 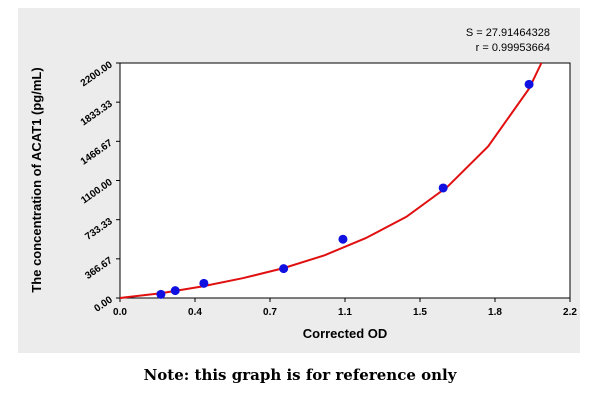 What do you see at coordinates (570, 312) in the screenshot?
I see `x-tick-label: 2.2` at bounding box center [570, 312].